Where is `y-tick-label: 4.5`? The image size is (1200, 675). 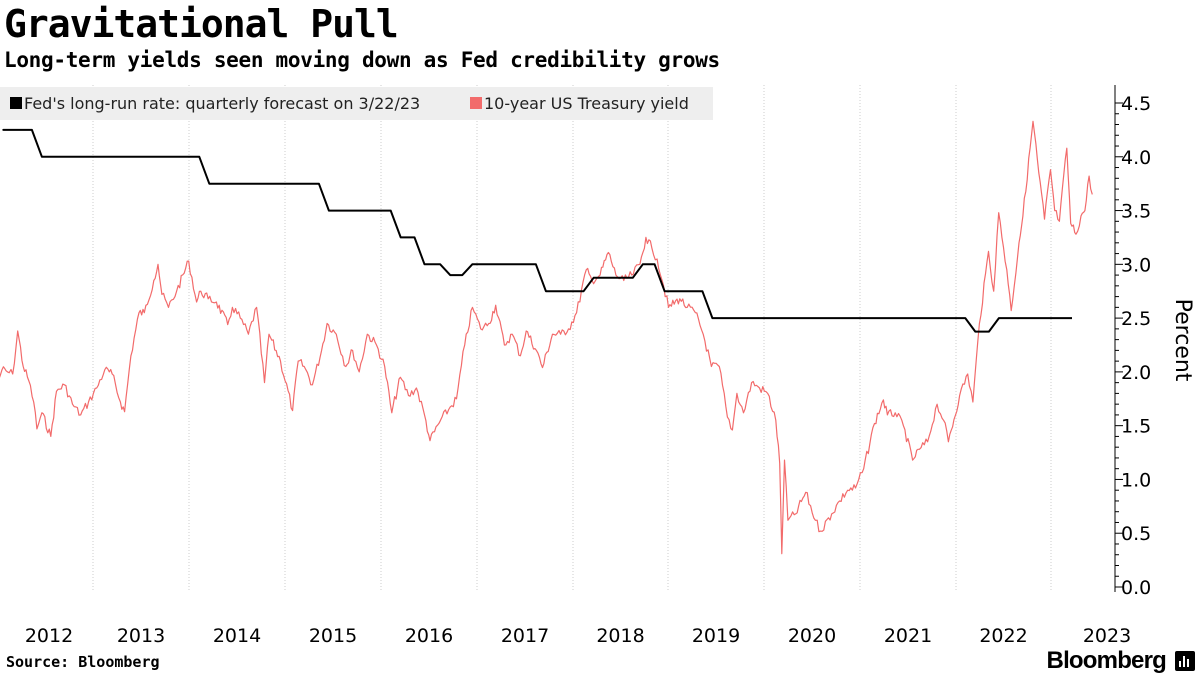 y-tick-label: 4.5 is located at coordinates (1136, 104).